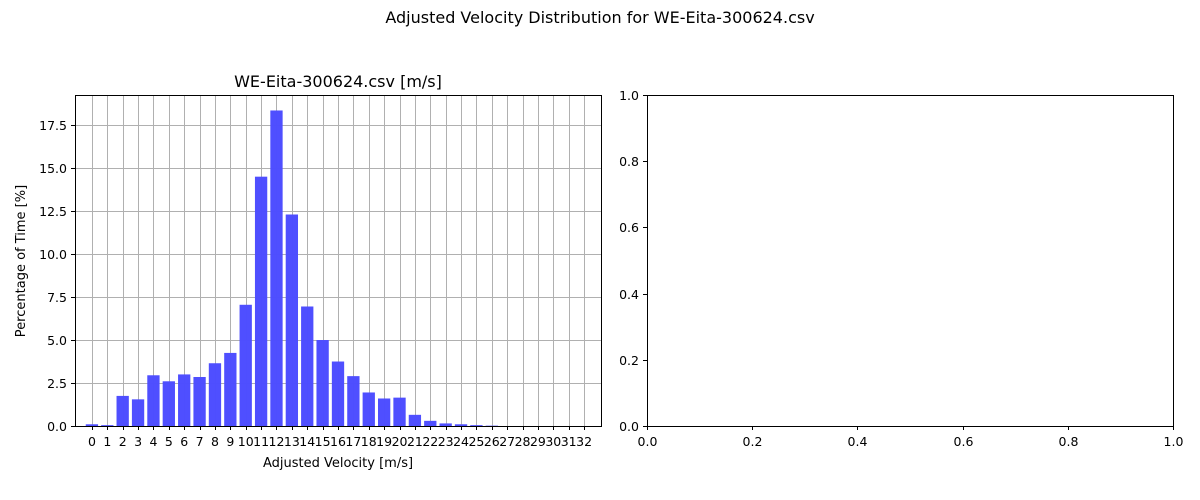 The image size is (1200, 500). I want to click on y-tick-label: 12.5, so click(53, 211).